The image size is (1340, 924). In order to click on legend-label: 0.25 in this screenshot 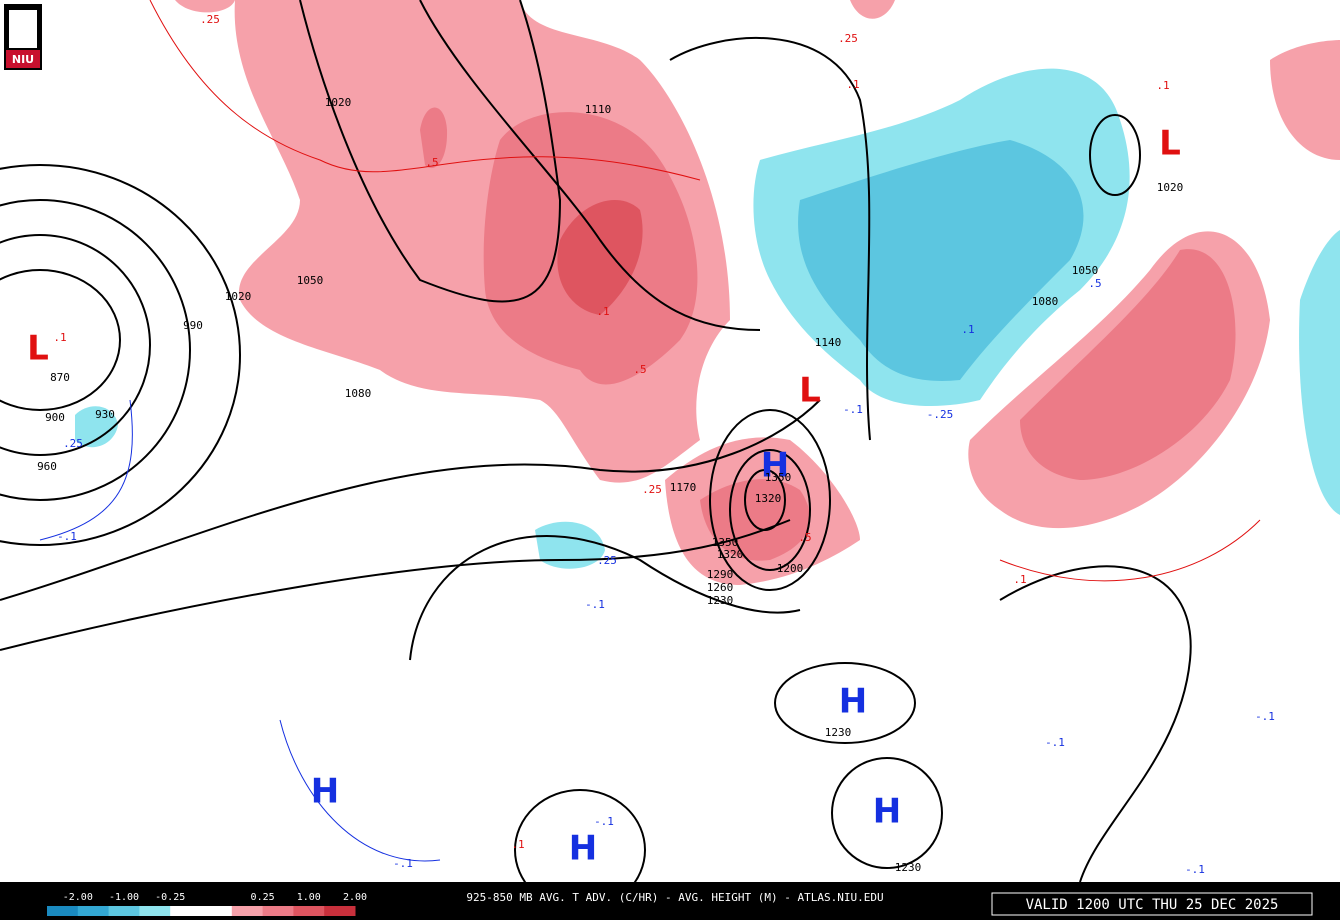, I will do `click(263, 897)`.